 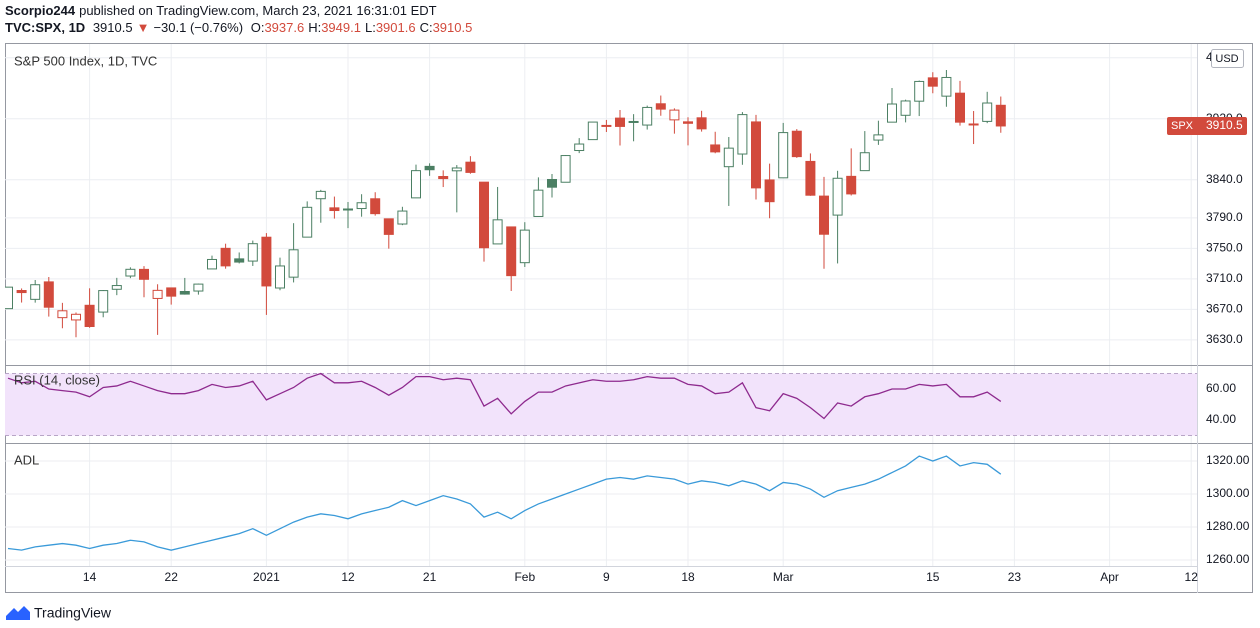 I want to click on x-tick-label: 2021, so click(x=266, y=577).